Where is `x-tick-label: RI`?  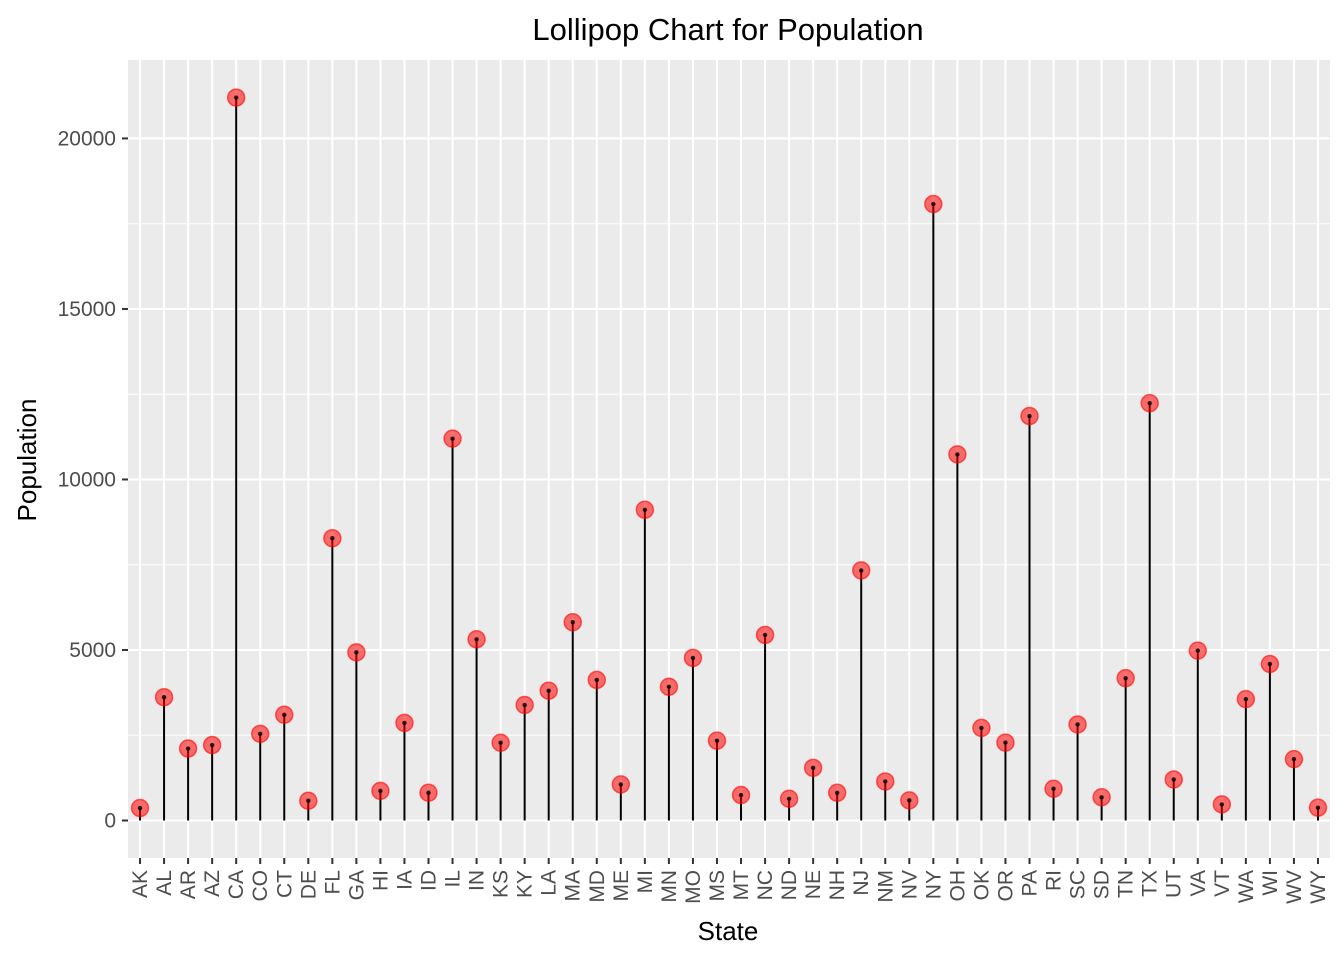
x-tick-label: RI is located at coordinates (1054, 880).